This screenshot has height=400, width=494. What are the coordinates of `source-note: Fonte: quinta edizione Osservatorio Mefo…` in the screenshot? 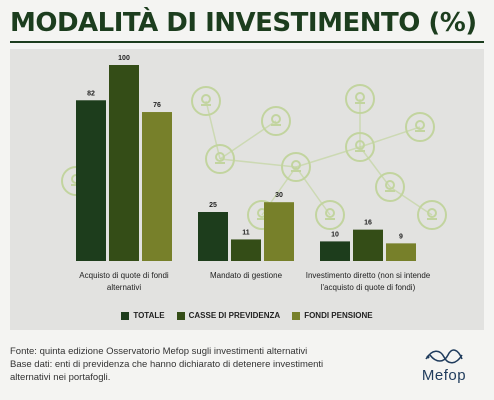 It's located at (175, 364).